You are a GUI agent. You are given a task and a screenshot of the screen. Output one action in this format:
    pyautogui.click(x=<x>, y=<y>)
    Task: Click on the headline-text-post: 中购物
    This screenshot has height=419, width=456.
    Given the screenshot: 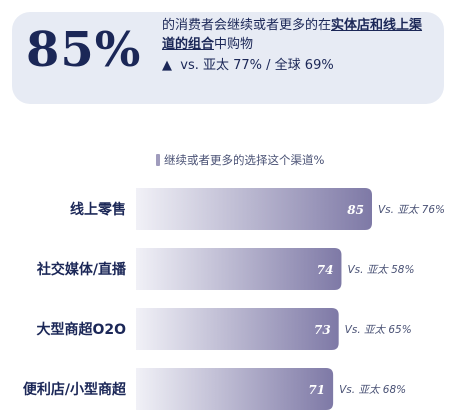 What is the action you would take?
    pyautogui.click(x=234, y=44)
    